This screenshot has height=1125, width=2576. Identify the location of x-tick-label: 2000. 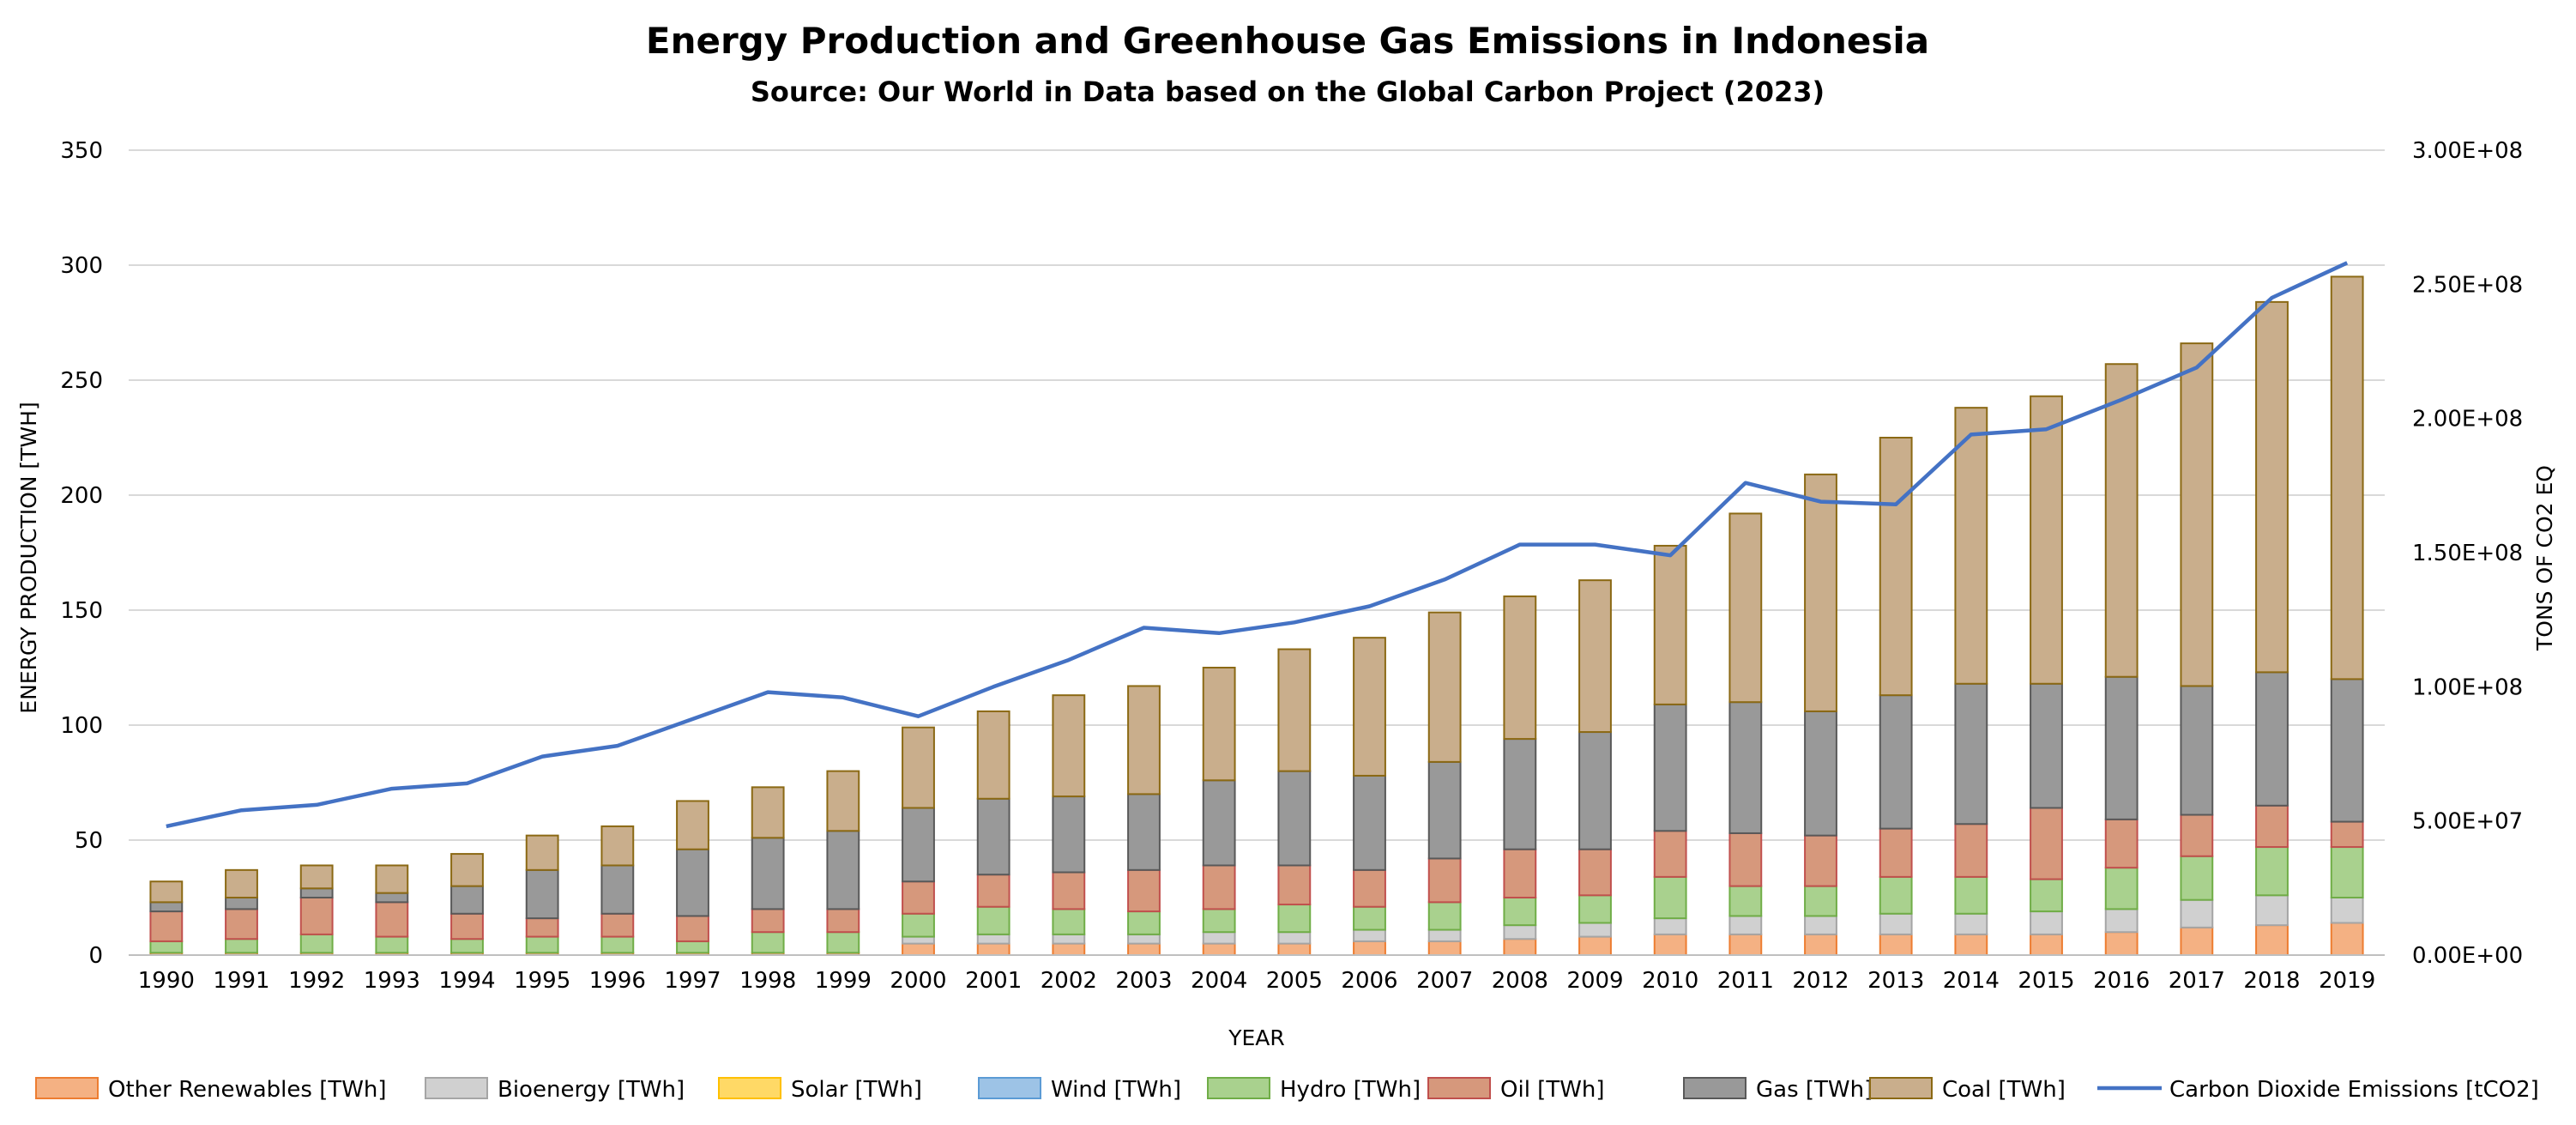
(918, 981).